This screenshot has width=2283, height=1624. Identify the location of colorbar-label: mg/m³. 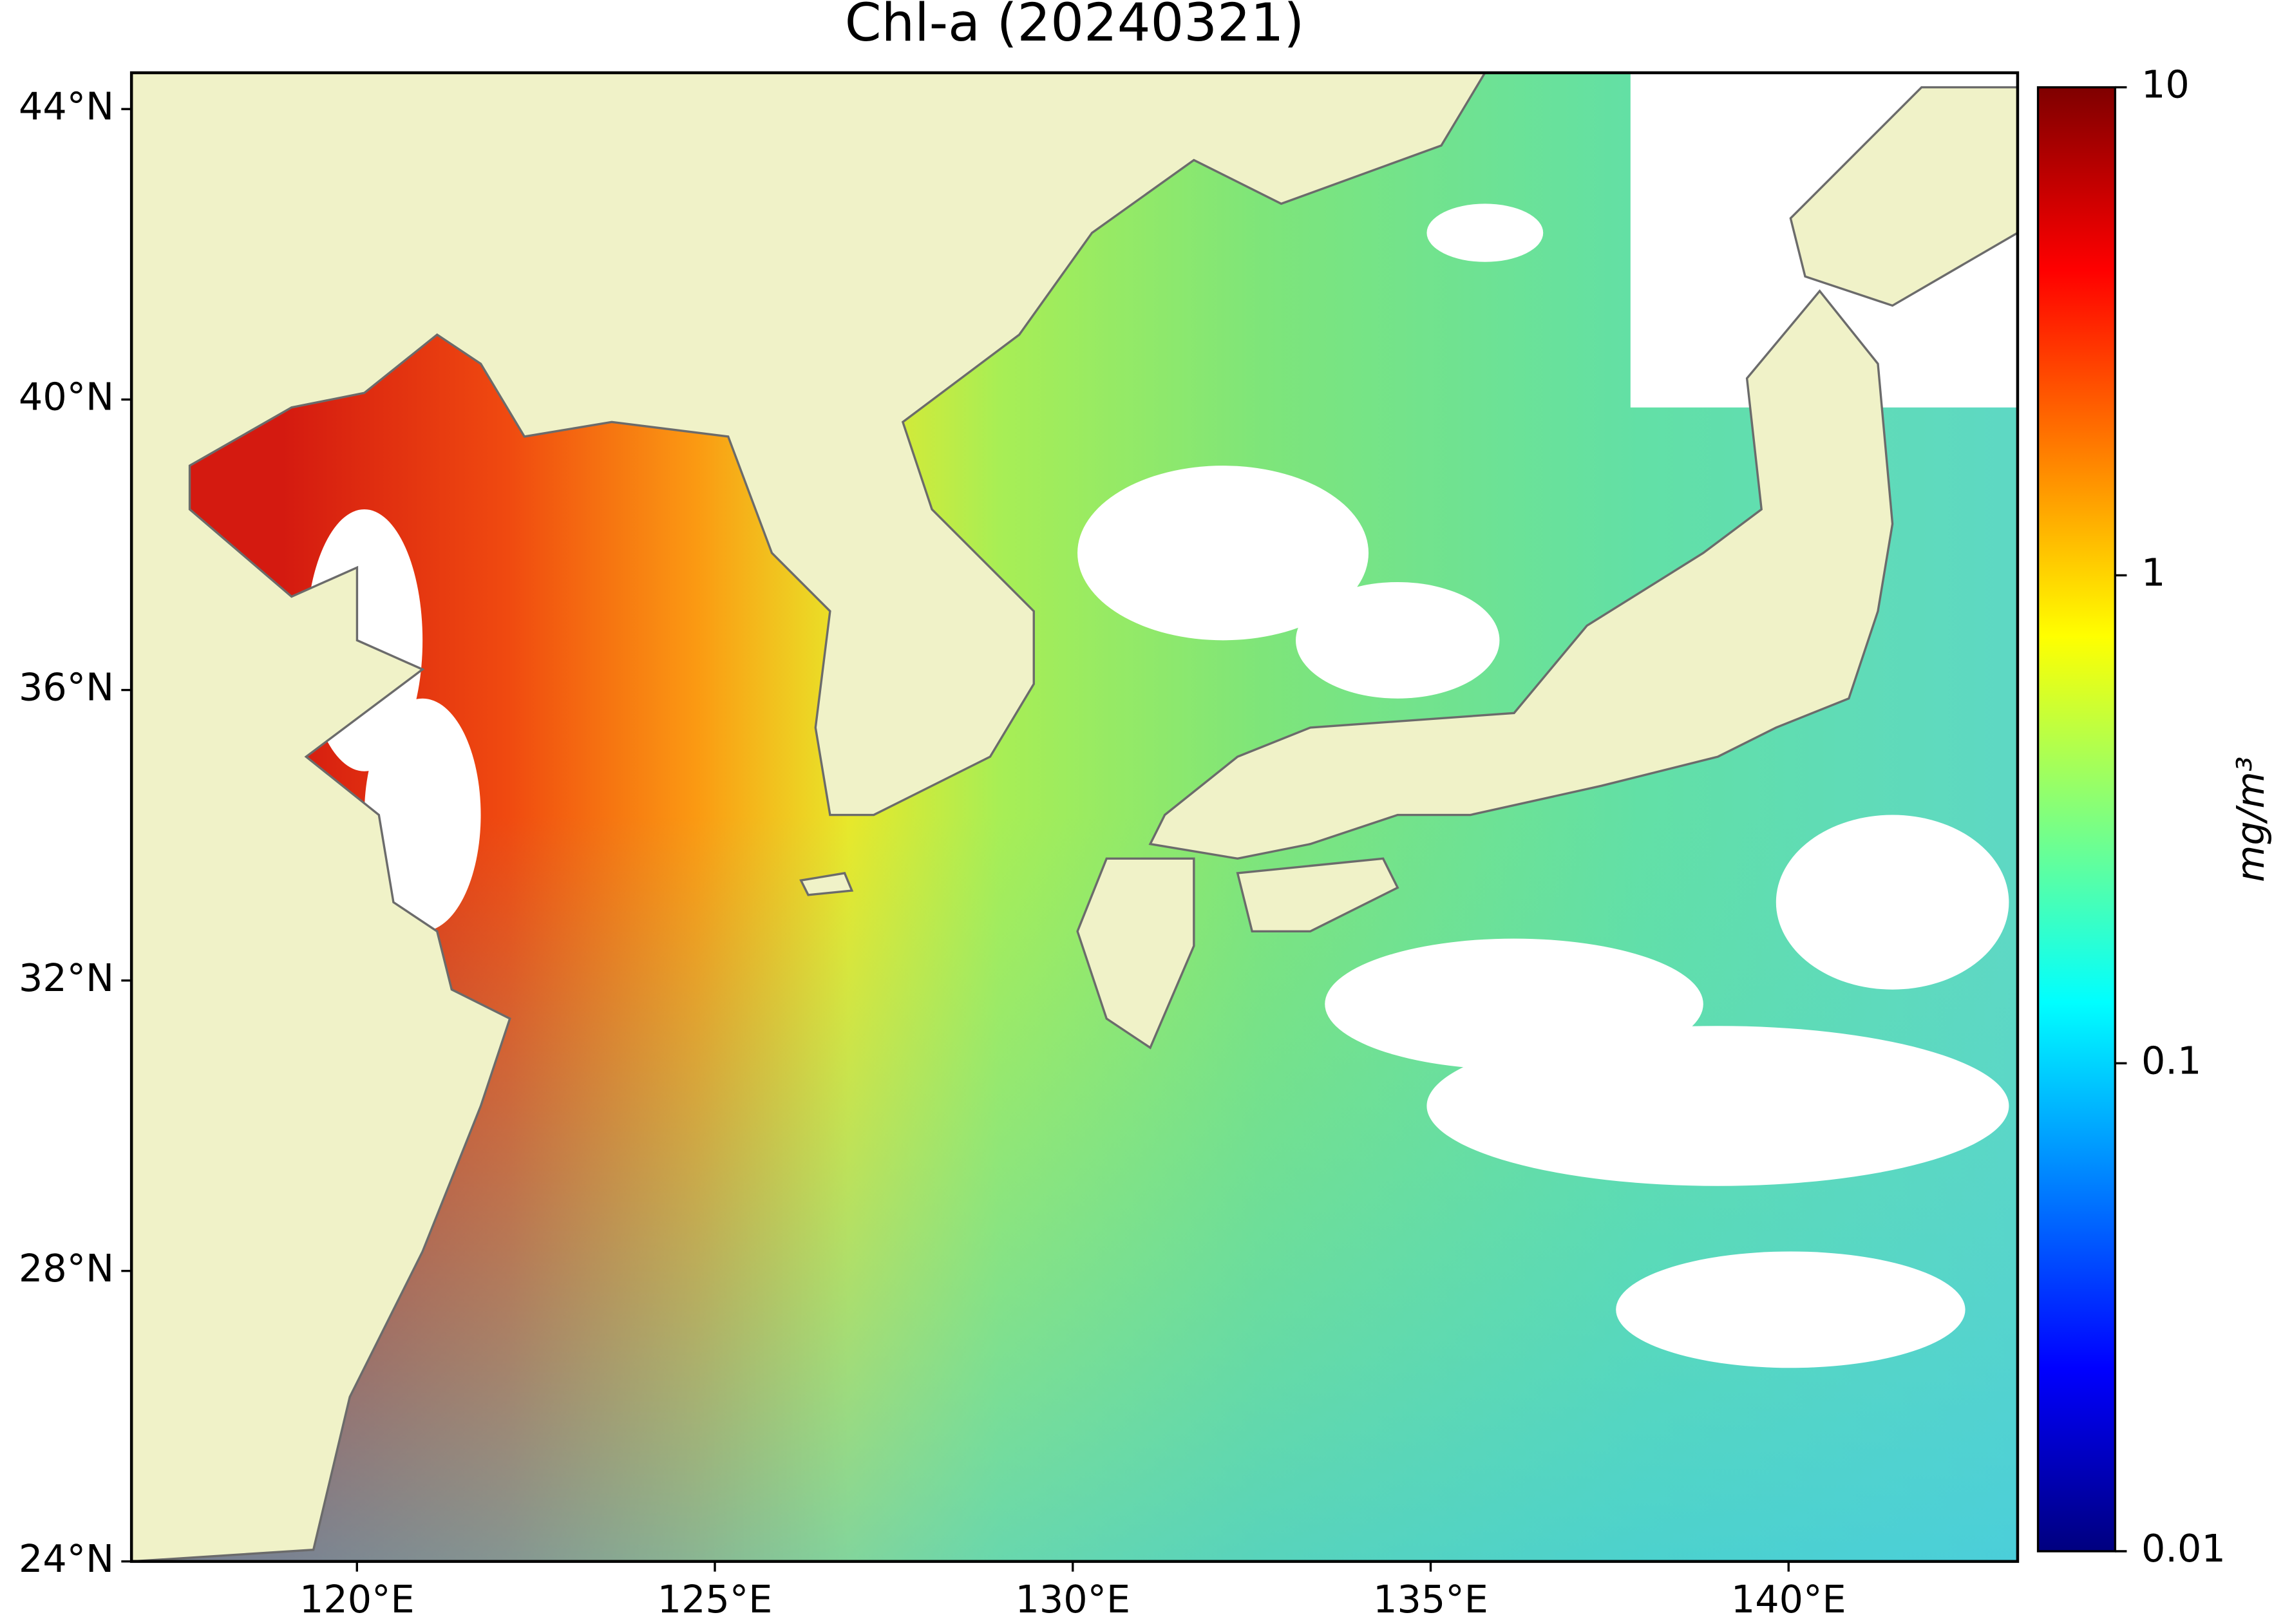
(2250, 820).